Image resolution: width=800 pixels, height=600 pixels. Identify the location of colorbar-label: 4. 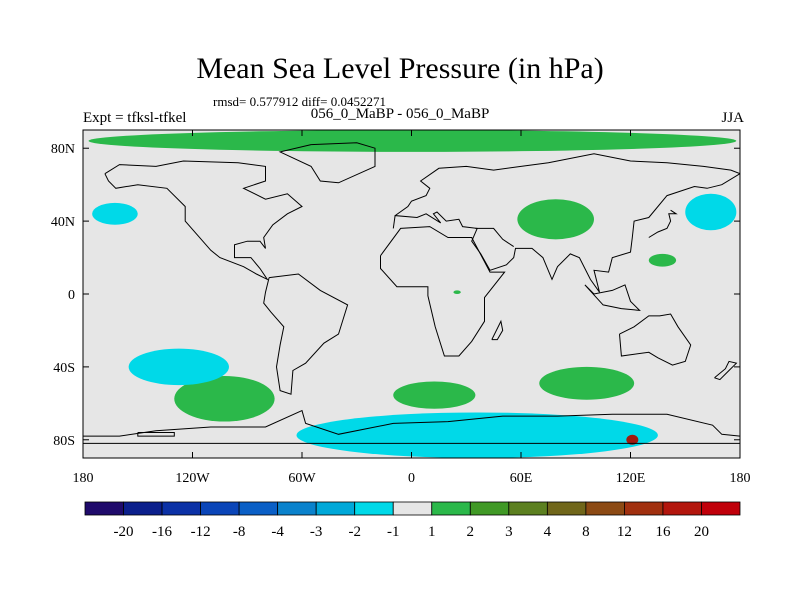
(548, 532).